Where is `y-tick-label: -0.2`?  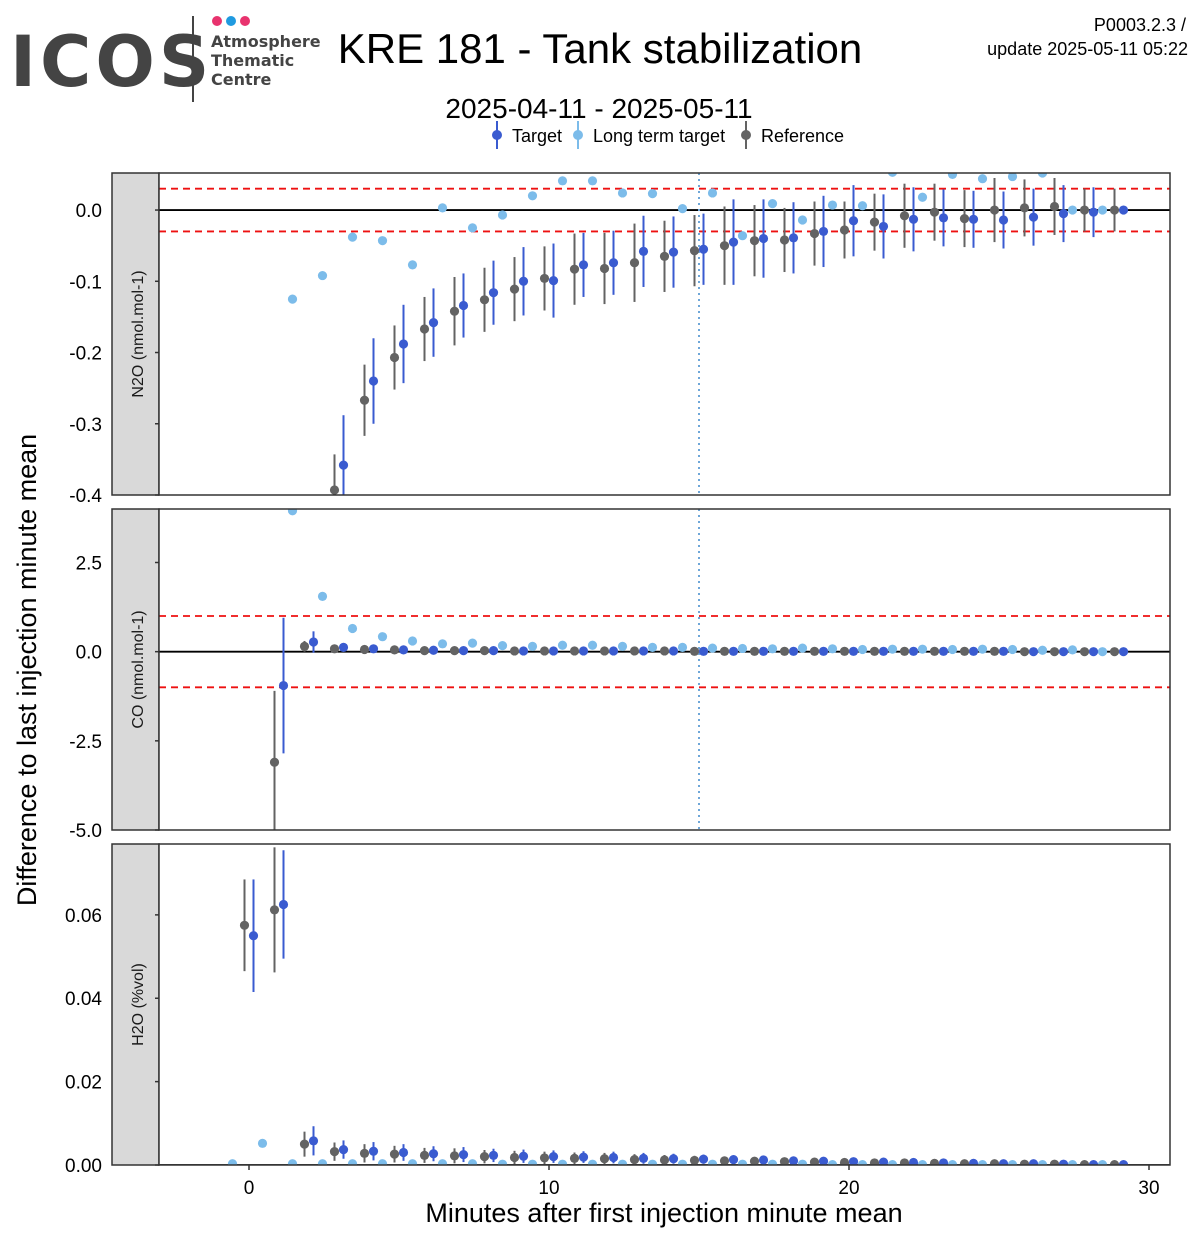
y-tick-label: -0.2 is located at coordinates (85, 354).